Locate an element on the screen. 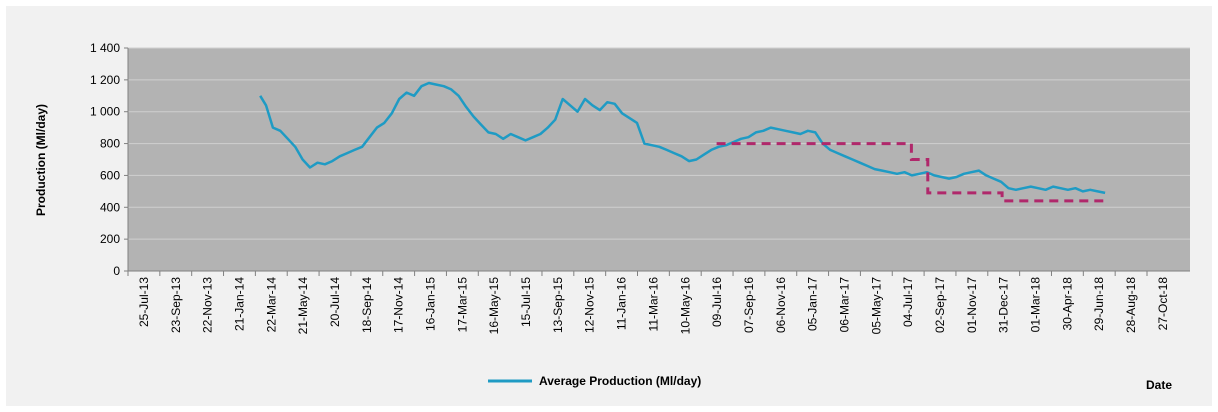 The width and height of the screenshot is (1218, 412). target-step-line is located at coordinates (911, 172).